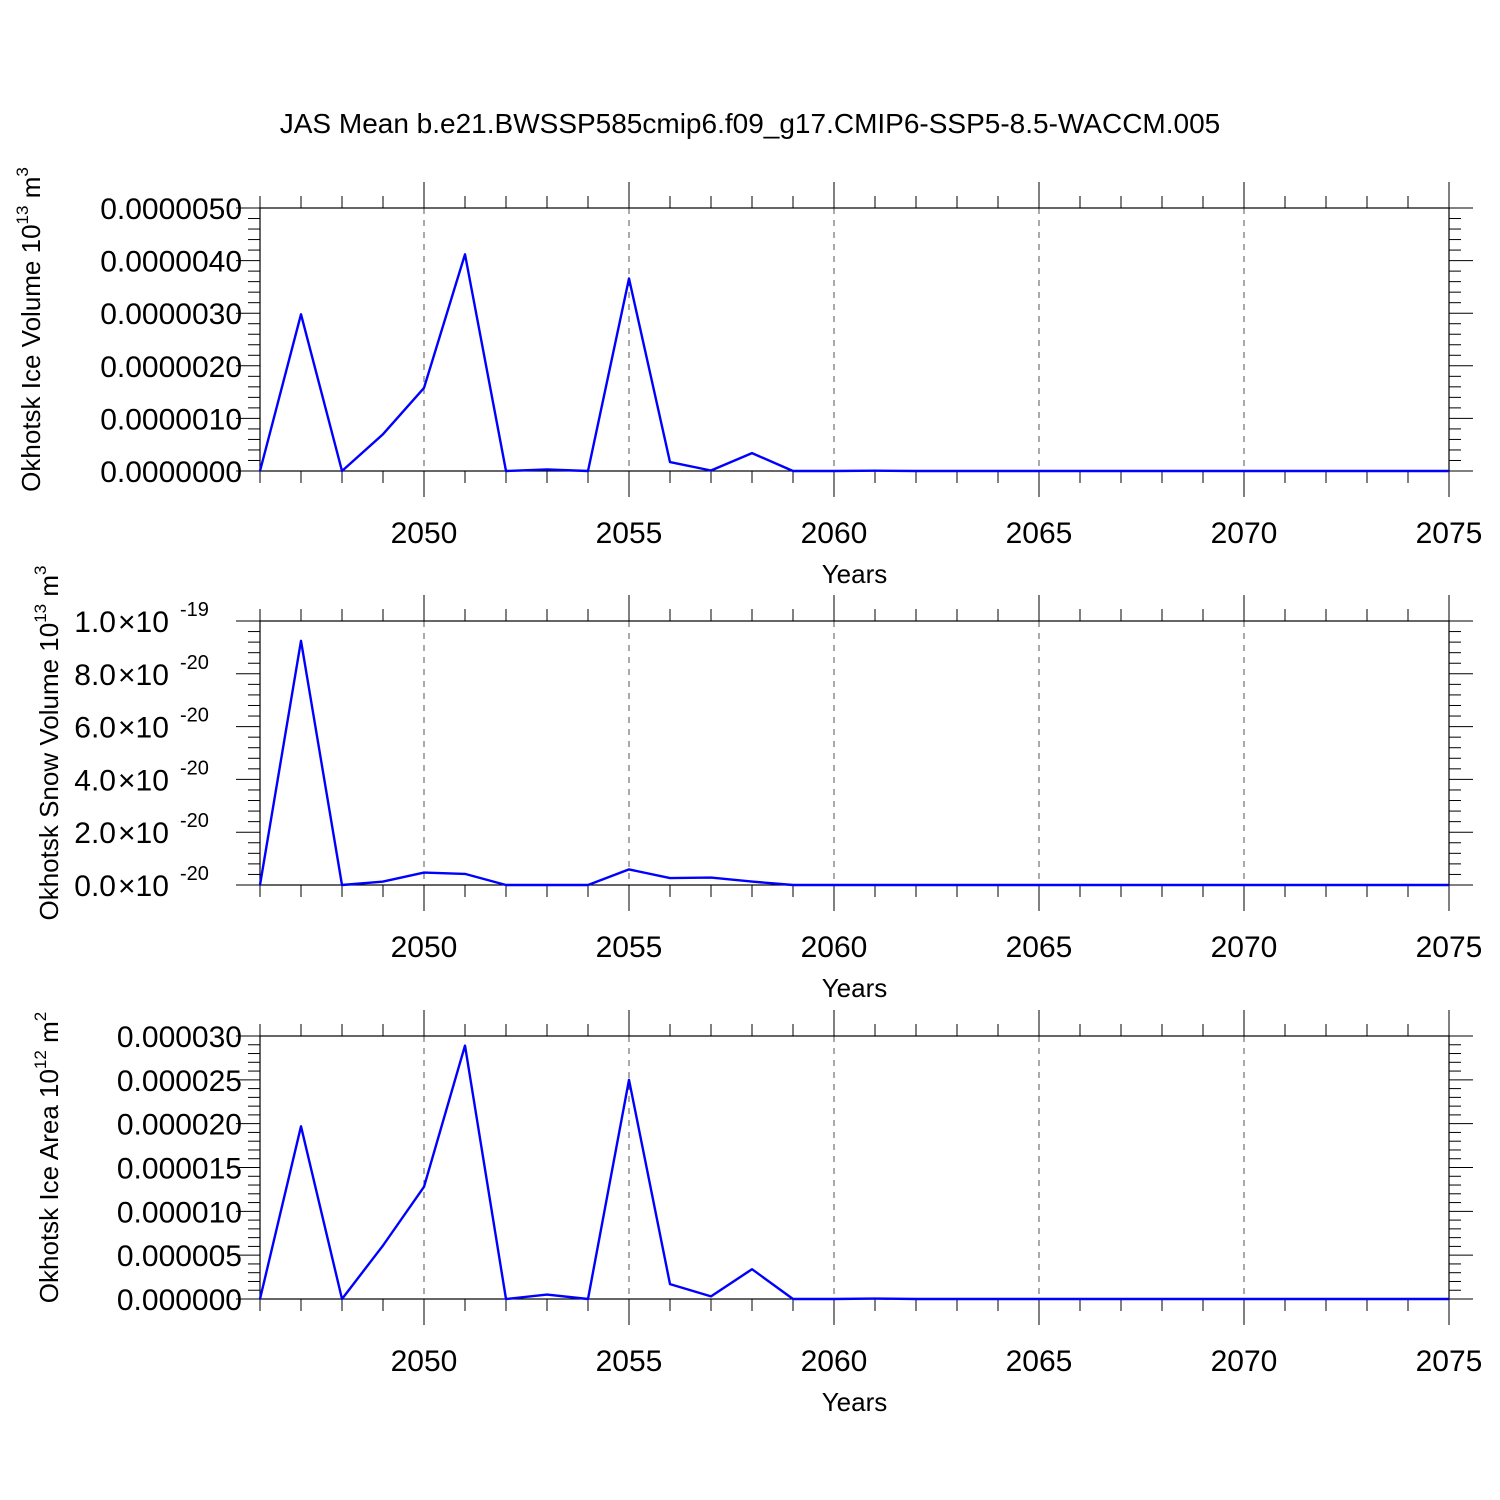 The image size is (1500, 1500). Describe the element at coordinates (95, 833) in the screenshot. I see `y-tick-label-mantissa: 2.0` at that location.